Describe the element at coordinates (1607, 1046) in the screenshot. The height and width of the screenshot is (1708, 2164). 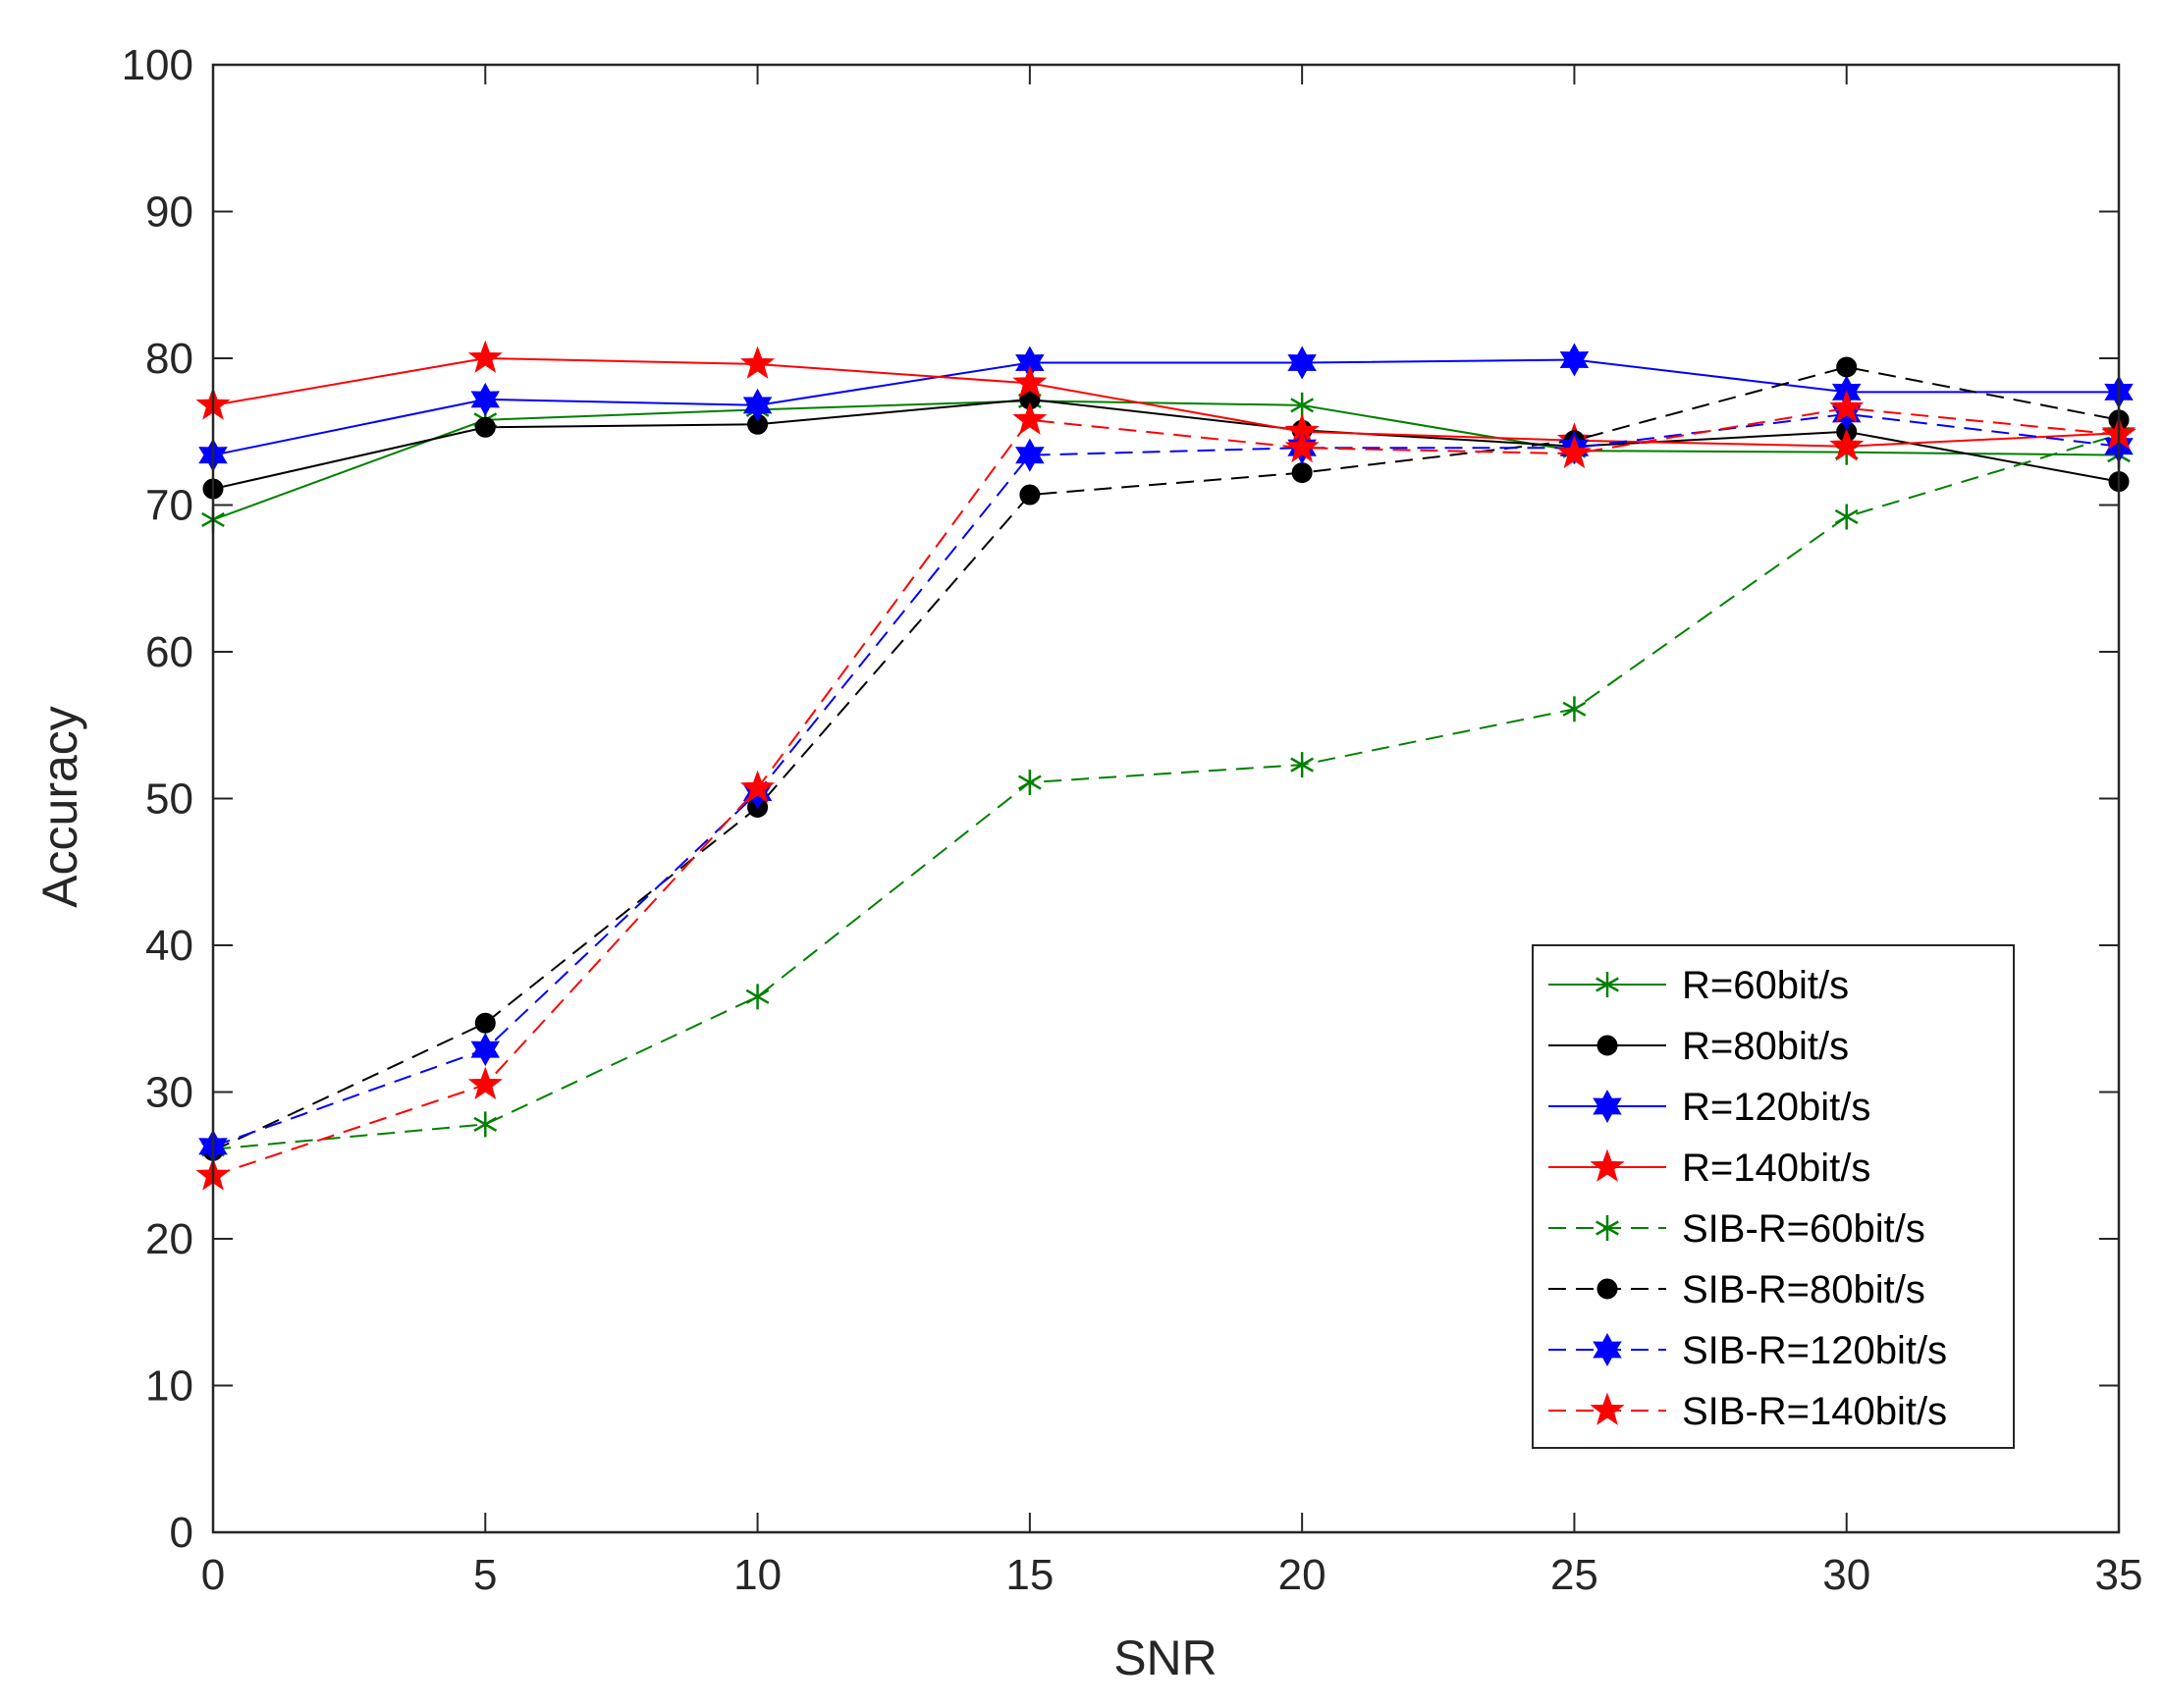
I see `legend-marker-r-80bit-s` at that location.